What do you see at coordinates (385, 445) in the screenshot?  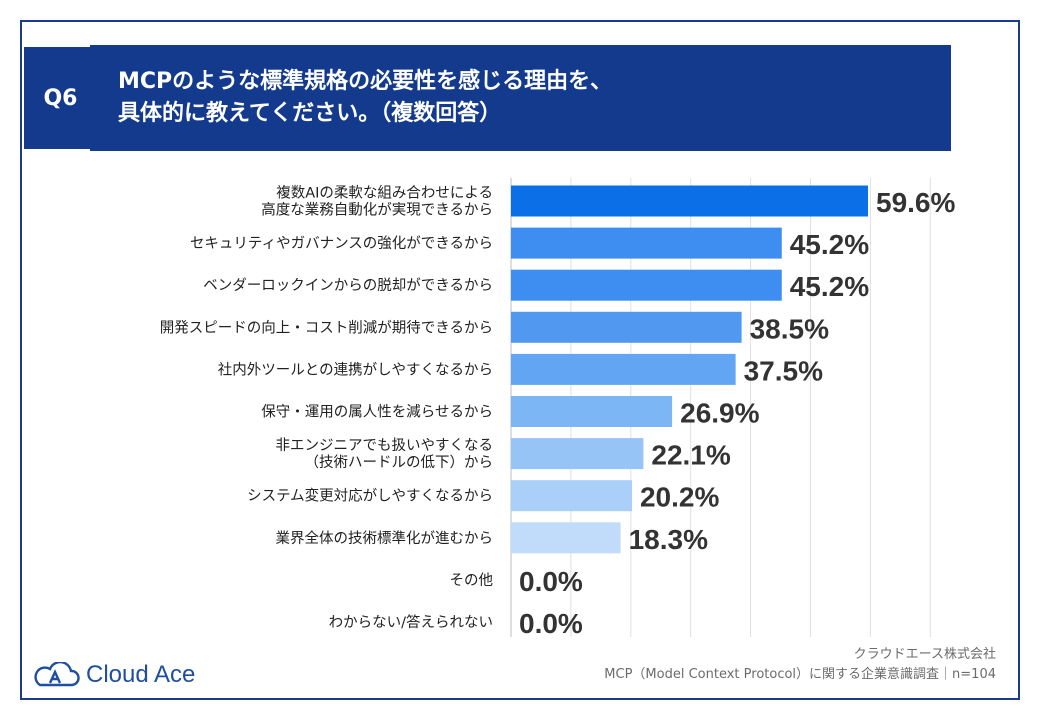 I see `category-label: 非エンジニアでも扱いやすくなる` at bounding box center [385, 445].